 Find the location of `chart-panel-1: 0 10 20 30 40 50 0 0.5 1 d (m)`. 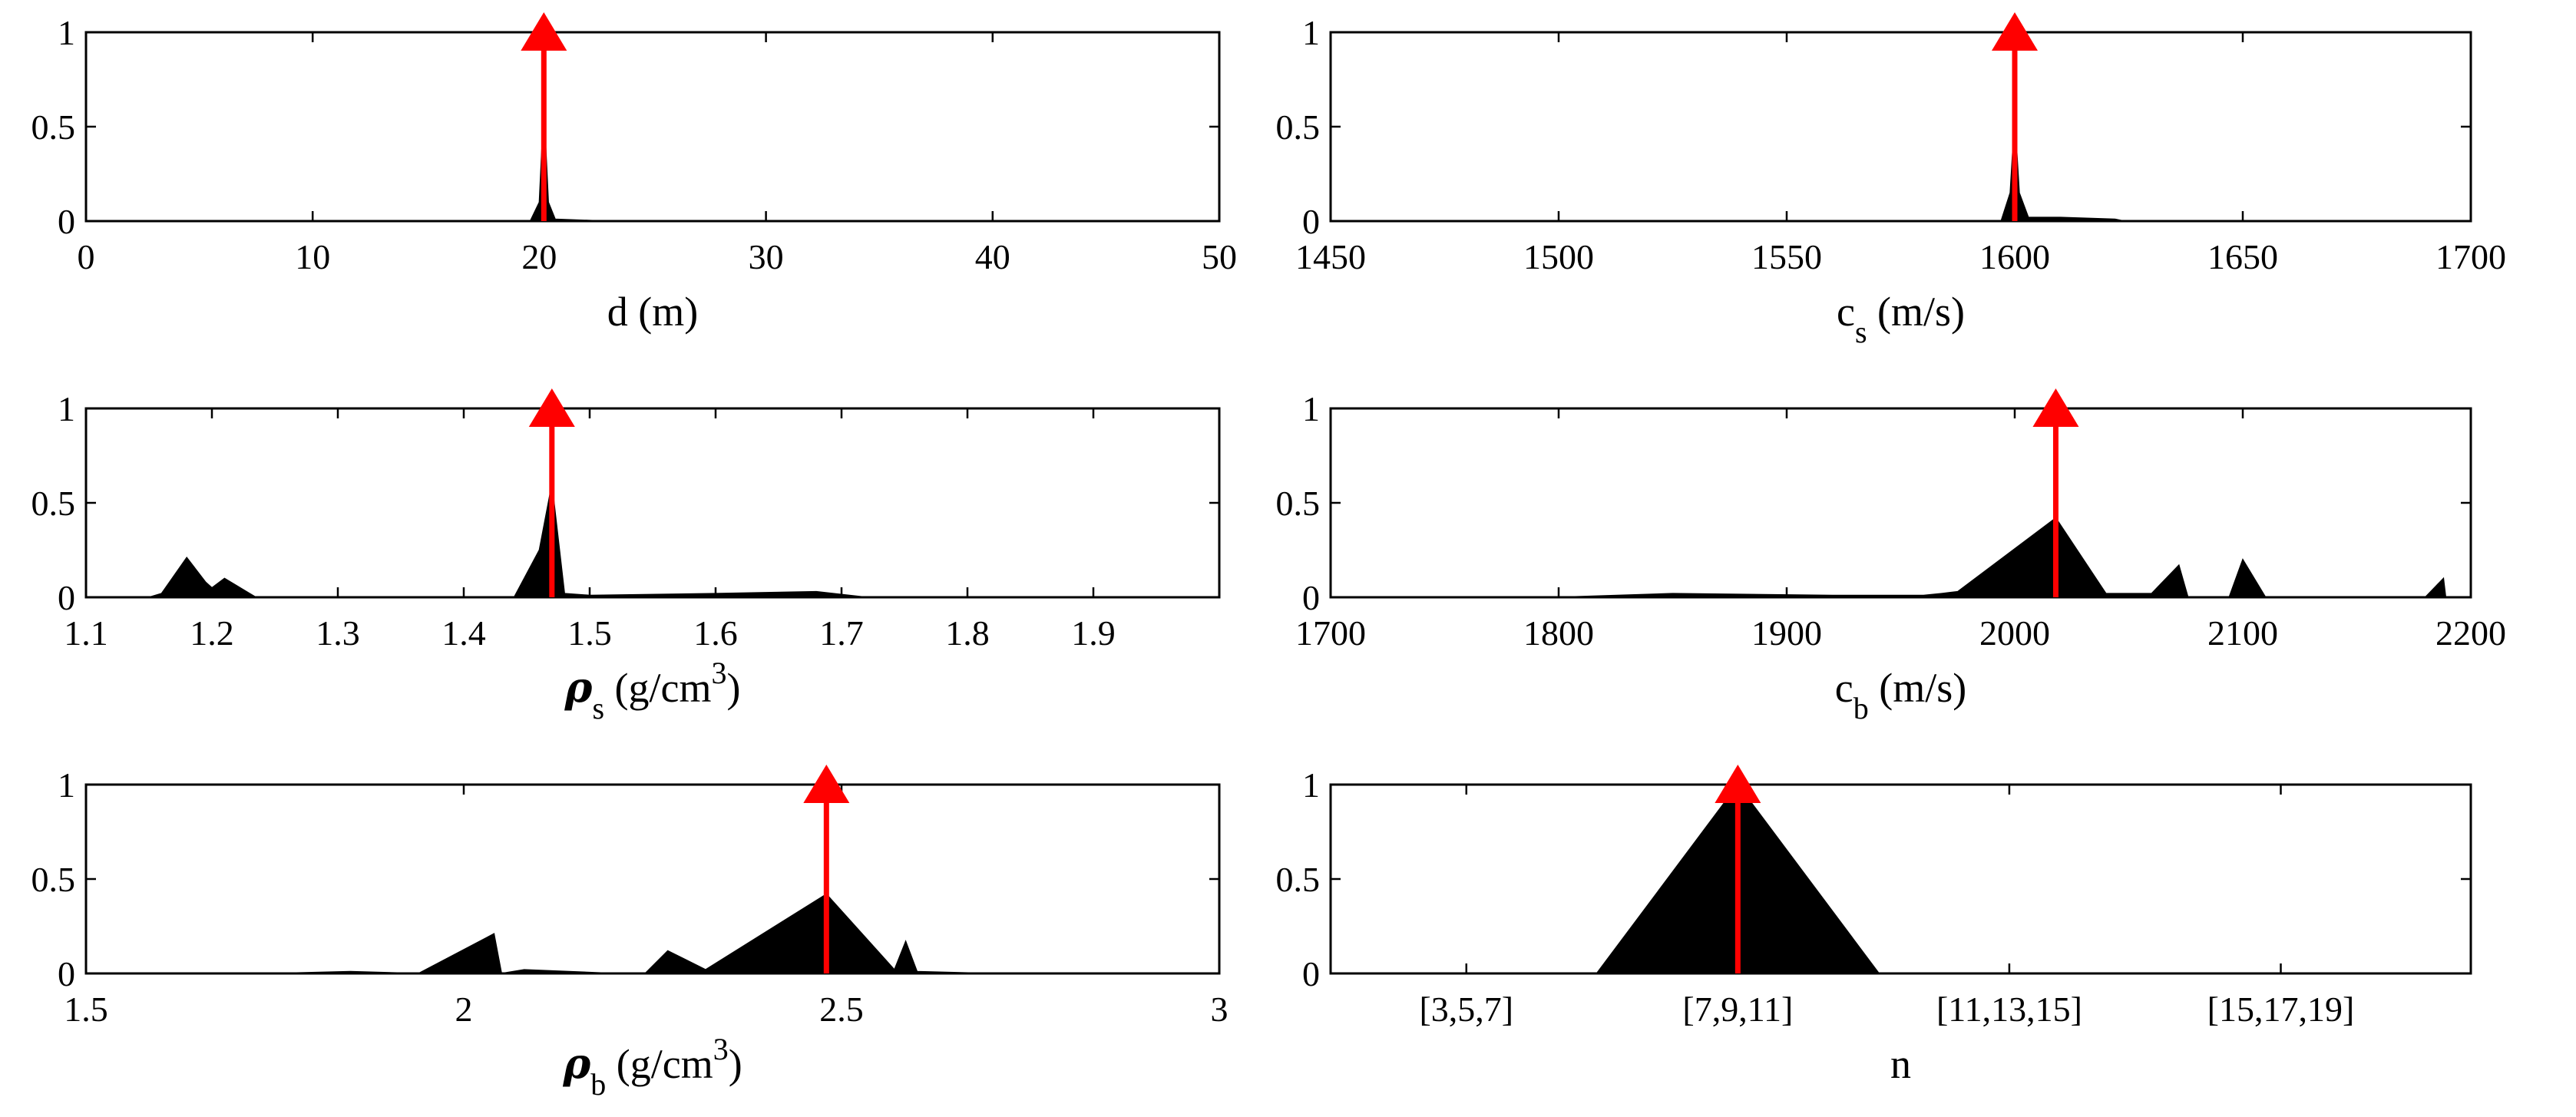

chart-panel-1: 0 10 20 30 40 50 0 0.5 1 d (m) is located at coordinates (634, 174).